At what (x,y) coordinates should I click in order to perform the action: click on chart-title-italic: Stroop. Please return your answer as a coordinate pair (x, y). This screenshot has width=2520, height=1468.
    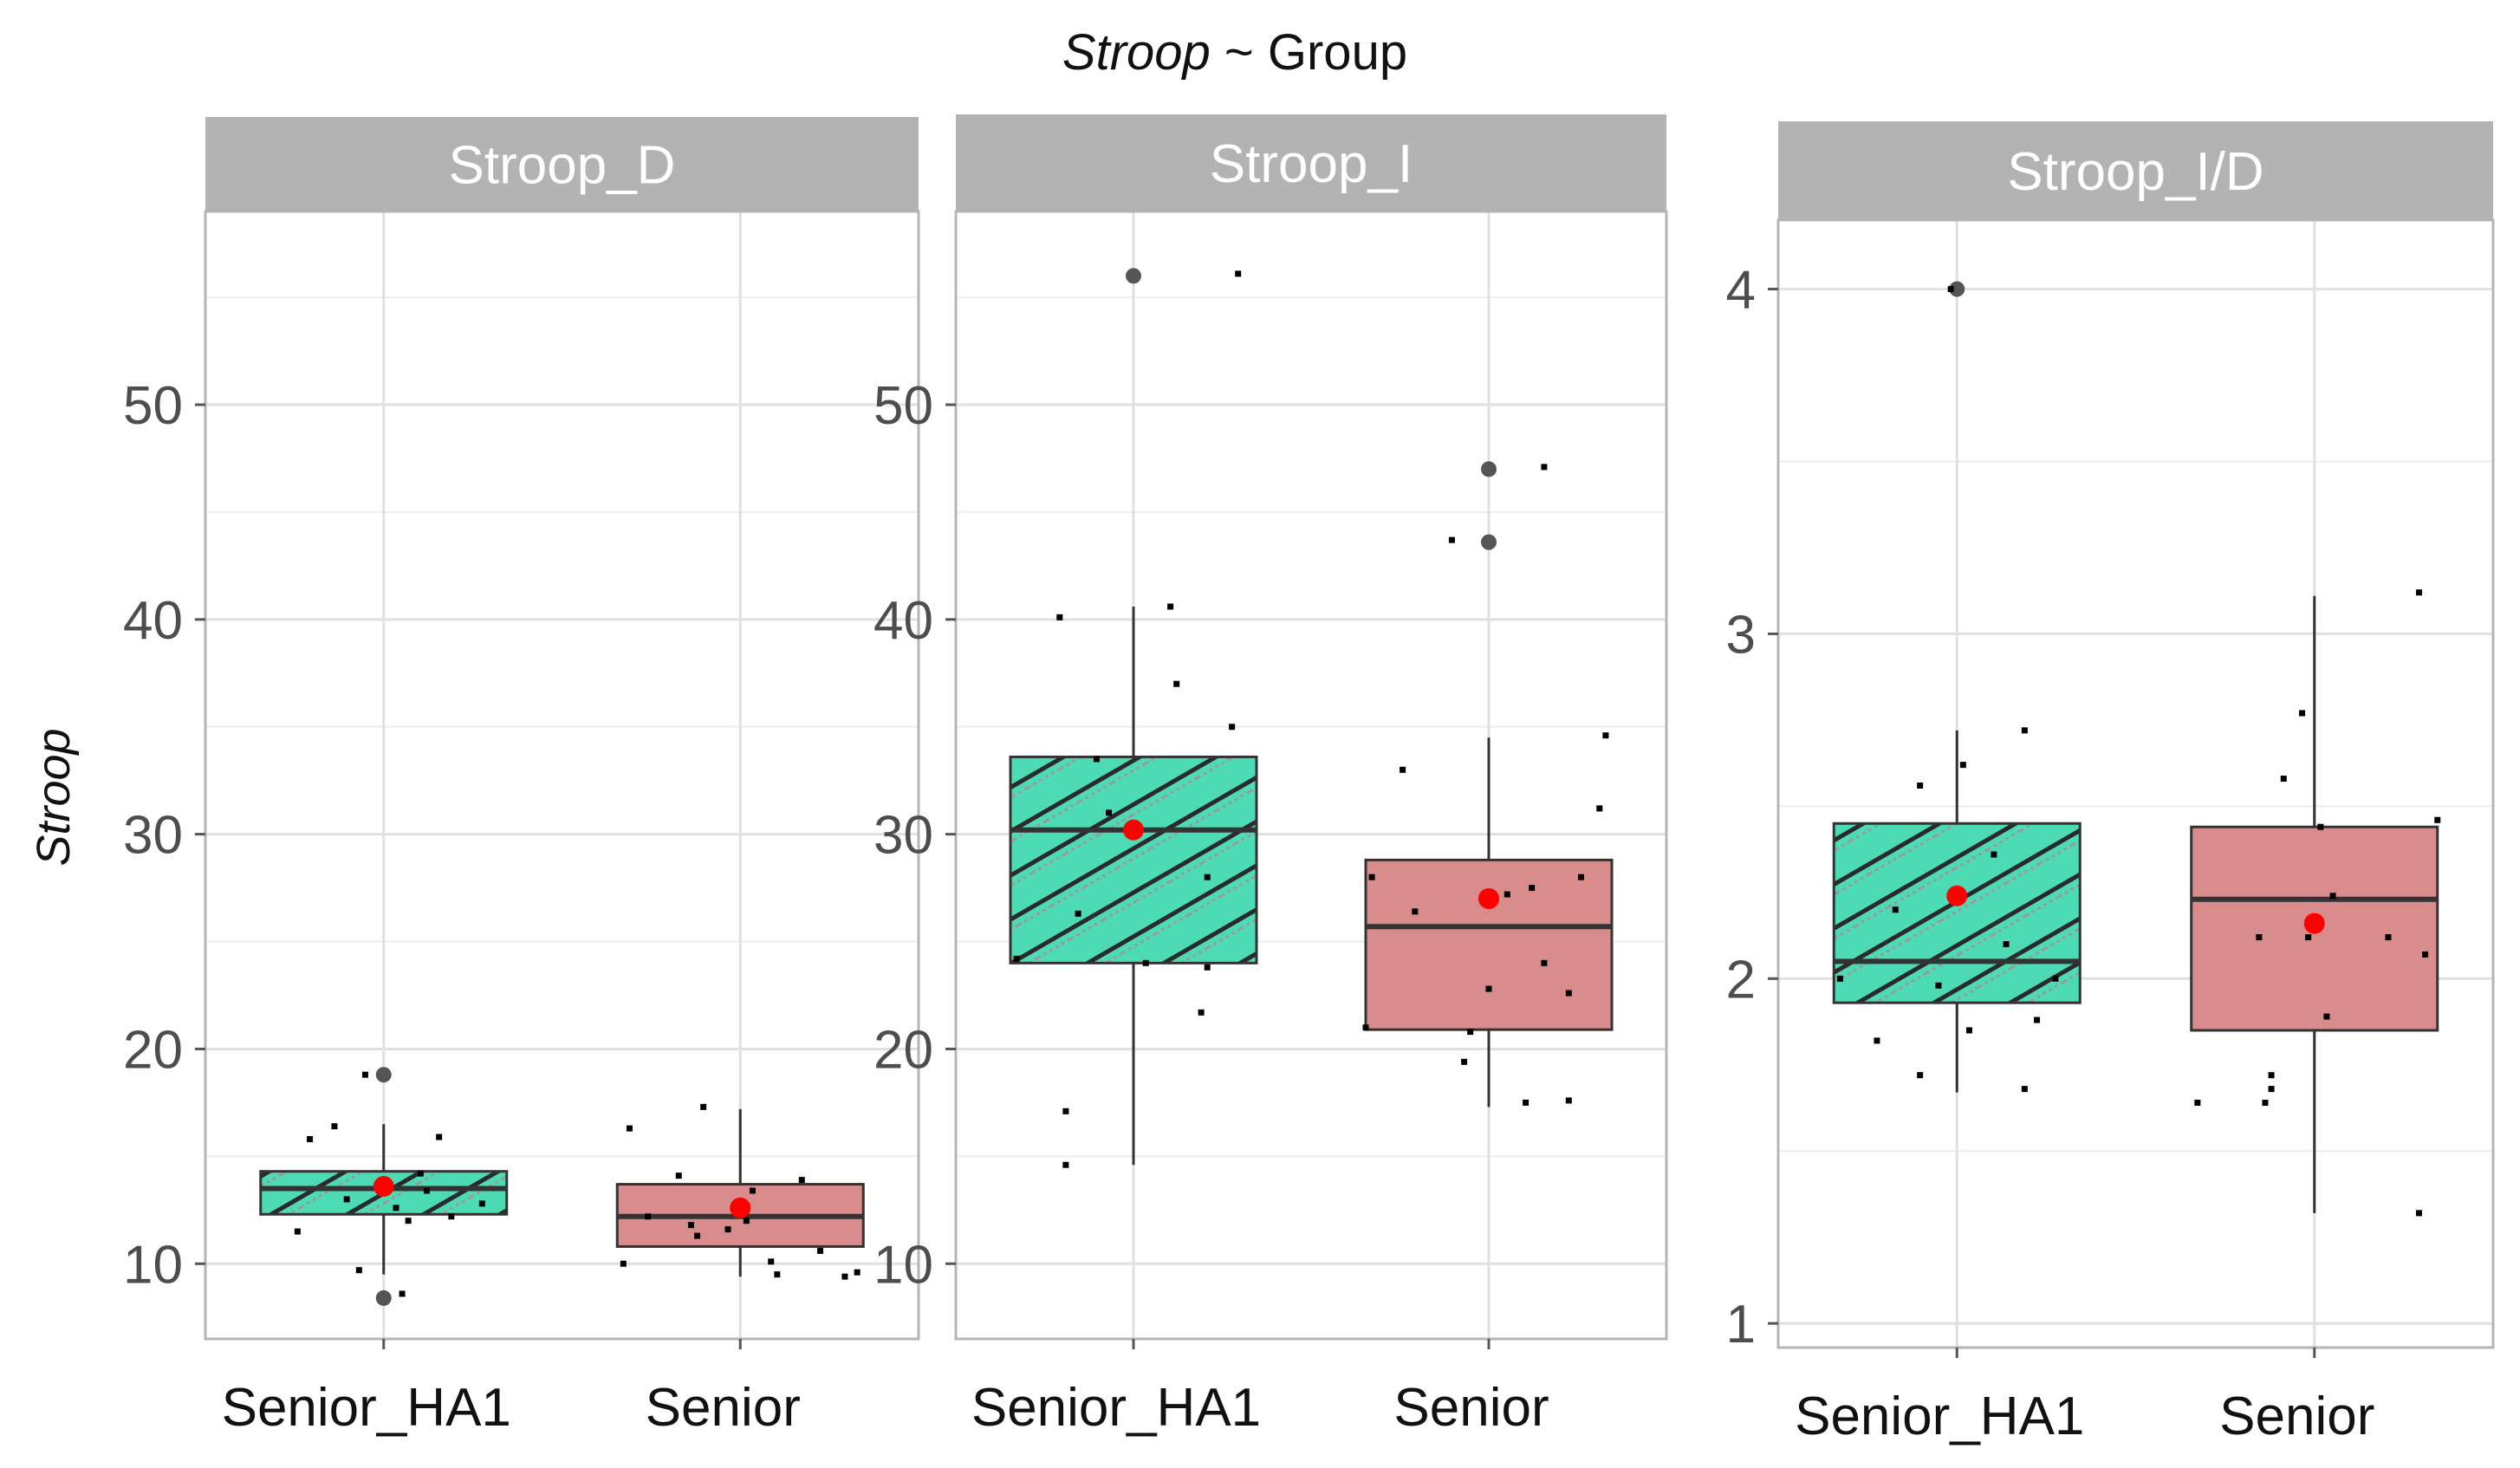
    Looking at the image, I should click on (1136, 53).